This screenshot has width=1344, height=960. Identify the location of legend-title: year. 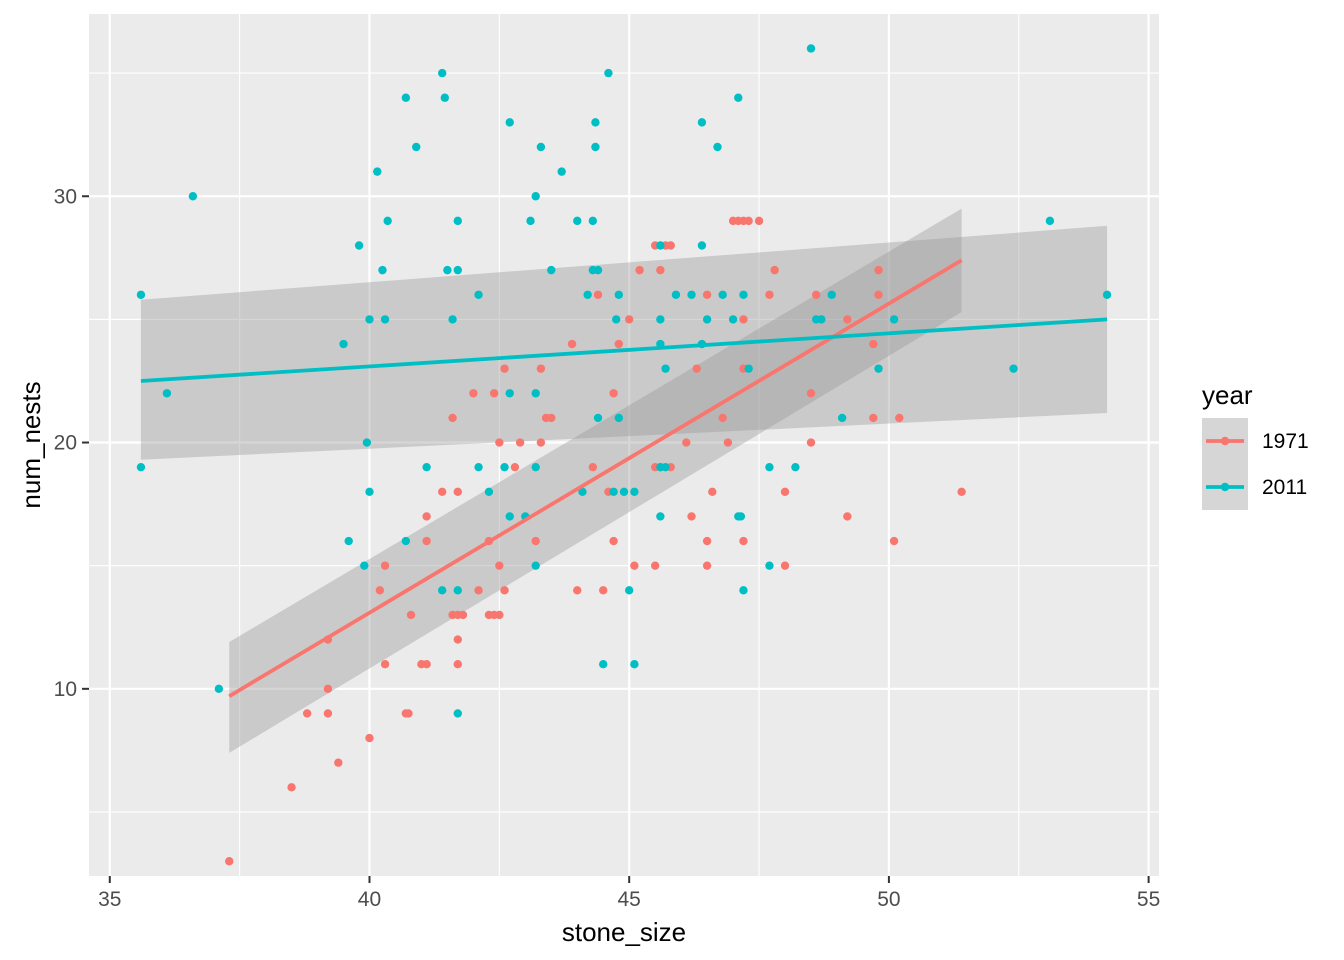
(1227, 395).